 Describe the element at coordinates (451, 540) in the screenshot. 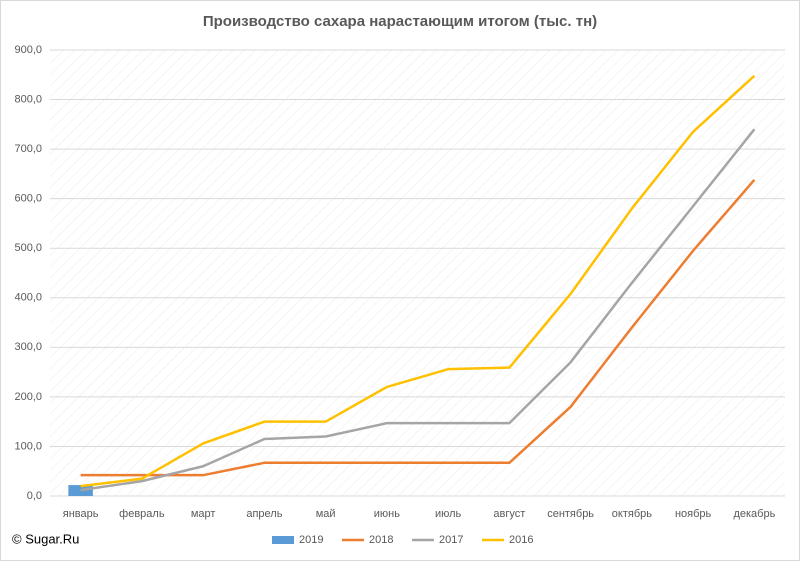

I see `legend-label: 2017` at that location.